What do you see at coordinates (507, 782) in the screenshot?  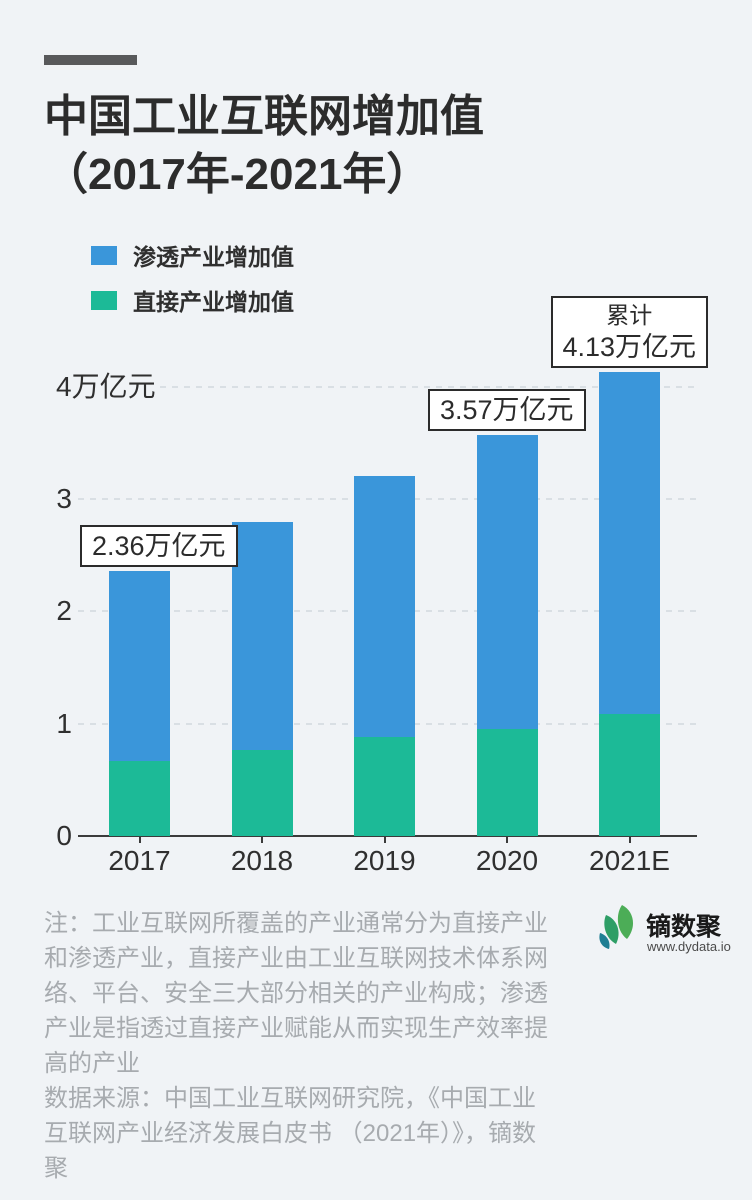 I see `bar-2020-direct-segment` at bounding box center [507, 782].